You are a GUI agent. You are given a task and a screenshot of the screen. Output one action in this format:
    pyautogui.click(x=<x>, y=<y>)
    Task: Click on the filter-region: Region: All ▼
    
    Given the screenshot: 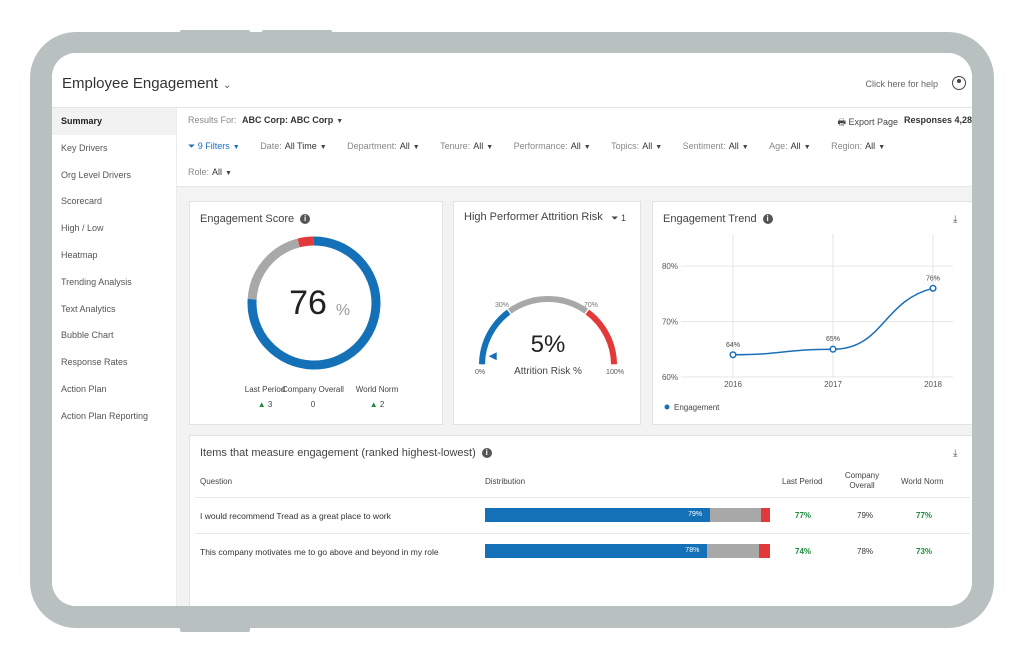 What is the action you would take?
    pyautogui.click(x=858, y=146)
    